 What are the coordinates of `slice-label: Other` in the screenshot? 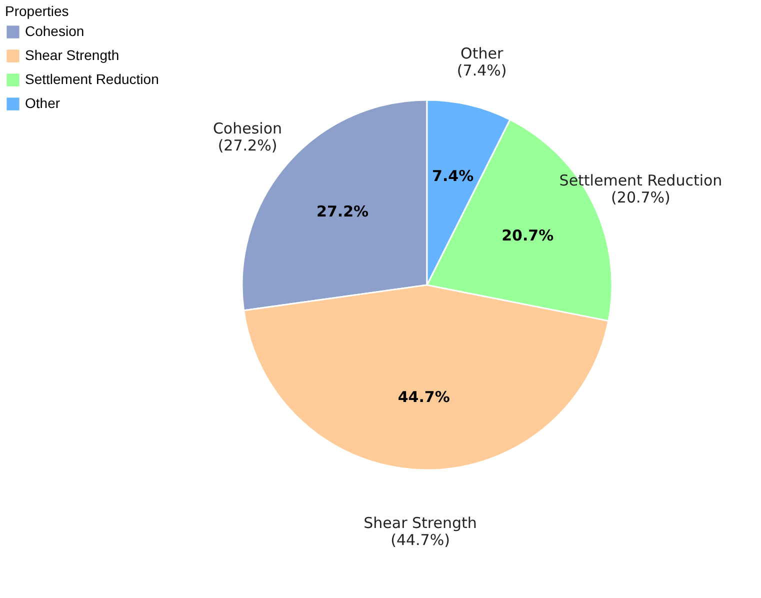 It's located at (482, 53).